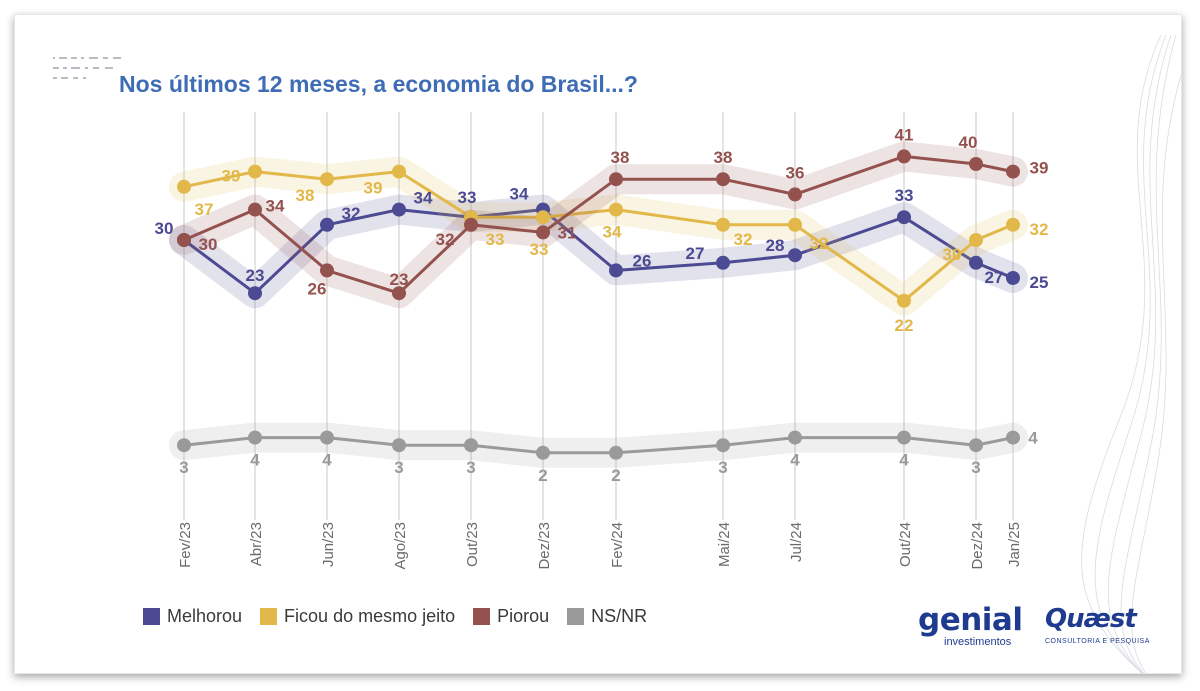 This screenshot has height=691, width=1200. What do you see at coordinates (1039, 168) in the screenshot?
I see `data-label-piorou-11: 39` at bounding box center [1039, 168].